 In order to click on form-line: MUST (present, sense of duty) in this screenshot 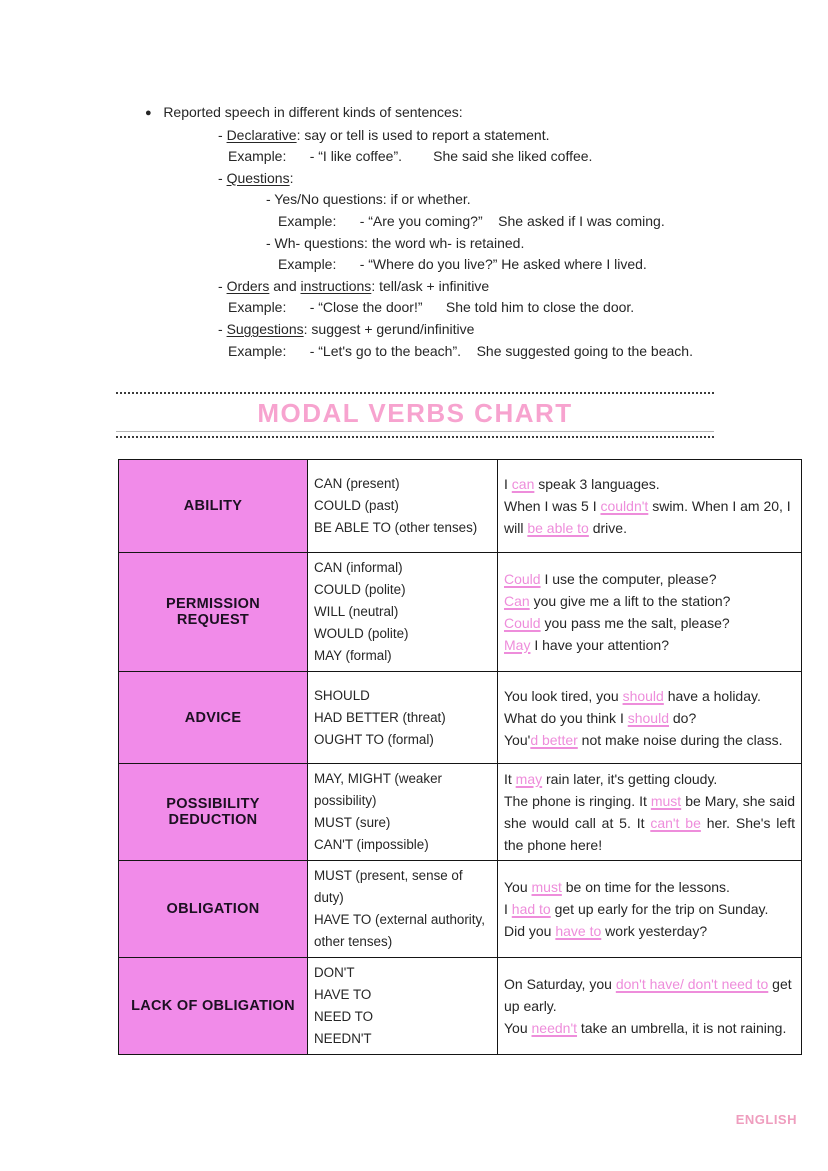, I will do `click(388, 886)`.